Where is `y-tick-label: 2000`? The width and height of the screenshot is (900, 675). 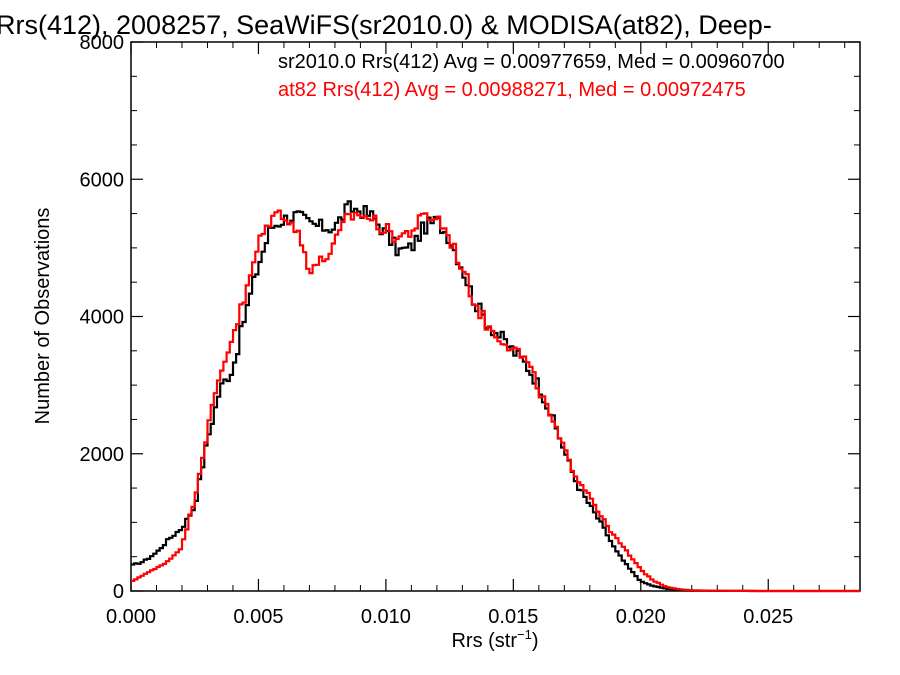 y-tick-label: 2000 is located at coordinates (102, 455).